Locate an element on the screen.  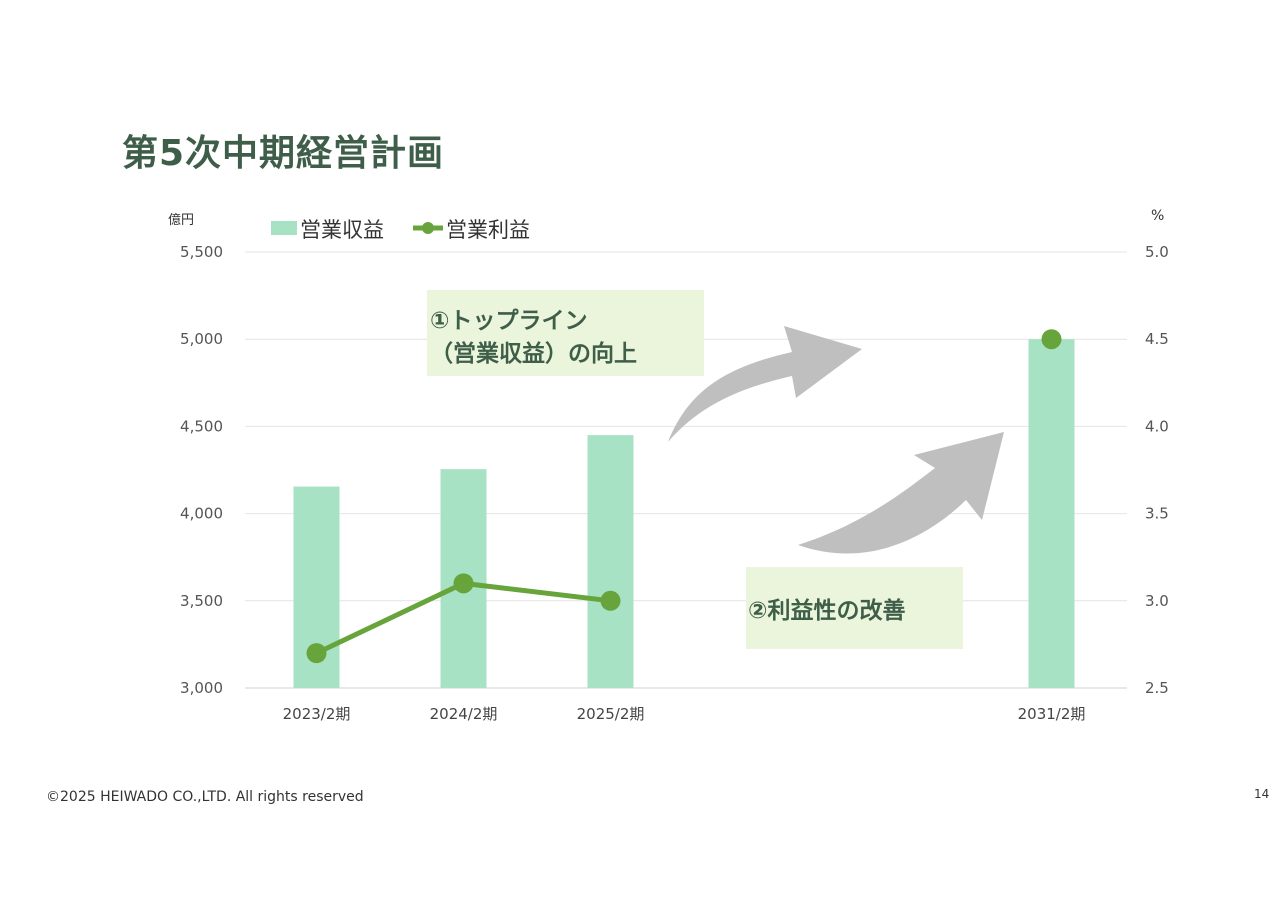
annotation-text-profit: ②利益性の改善 is located at coordinates (826, 610).